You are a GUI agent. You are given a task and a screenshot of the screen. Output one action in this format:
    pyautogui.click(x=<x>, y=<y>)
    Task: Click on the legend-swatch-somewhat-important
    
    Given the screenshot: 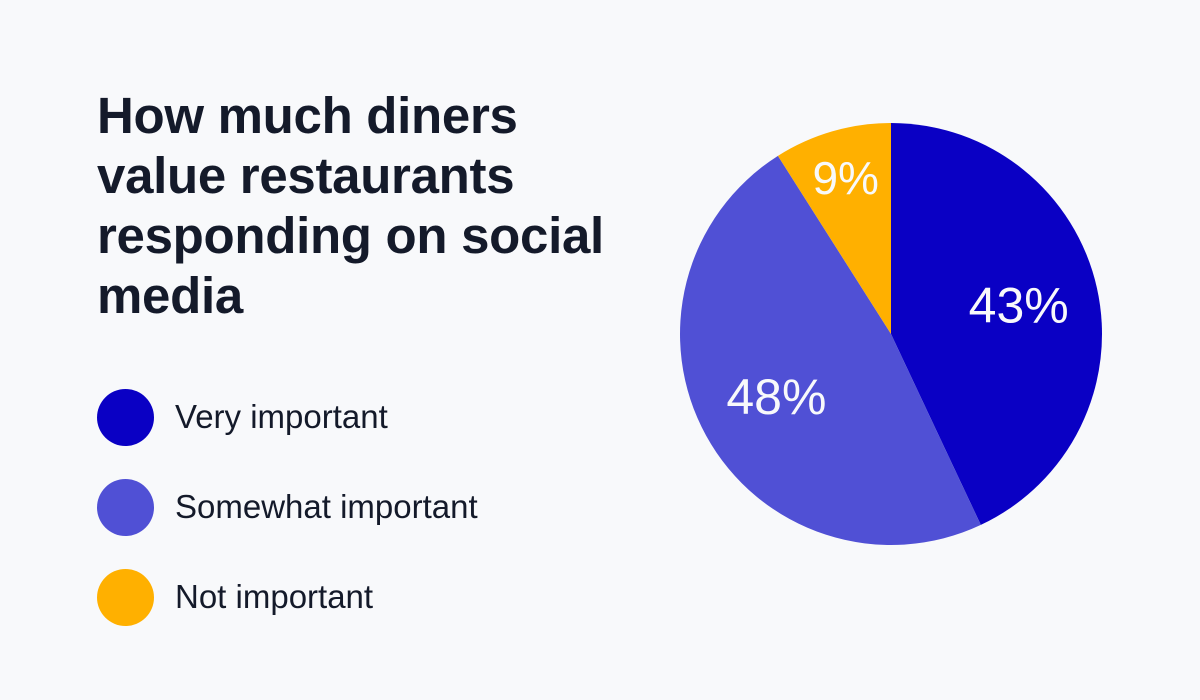 What is the action you would take?
    pyautogui.click(x=125, y=507)
    